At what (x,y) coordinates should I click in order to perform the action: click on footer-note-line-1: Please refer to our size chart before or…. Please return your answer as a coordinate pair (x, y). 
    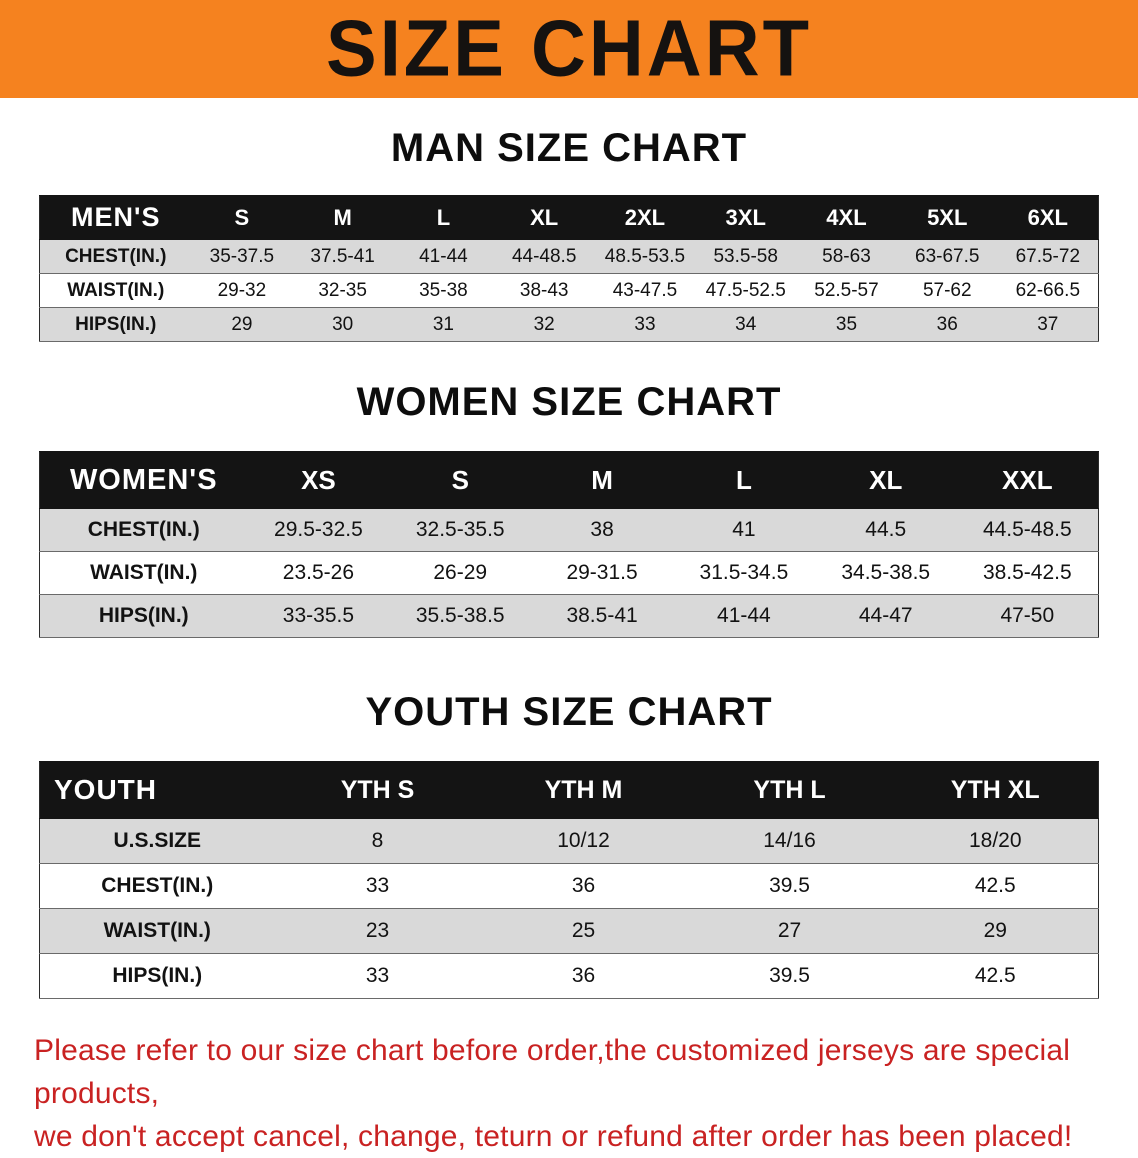
    Looking at the image, I should click on (552, 1072).